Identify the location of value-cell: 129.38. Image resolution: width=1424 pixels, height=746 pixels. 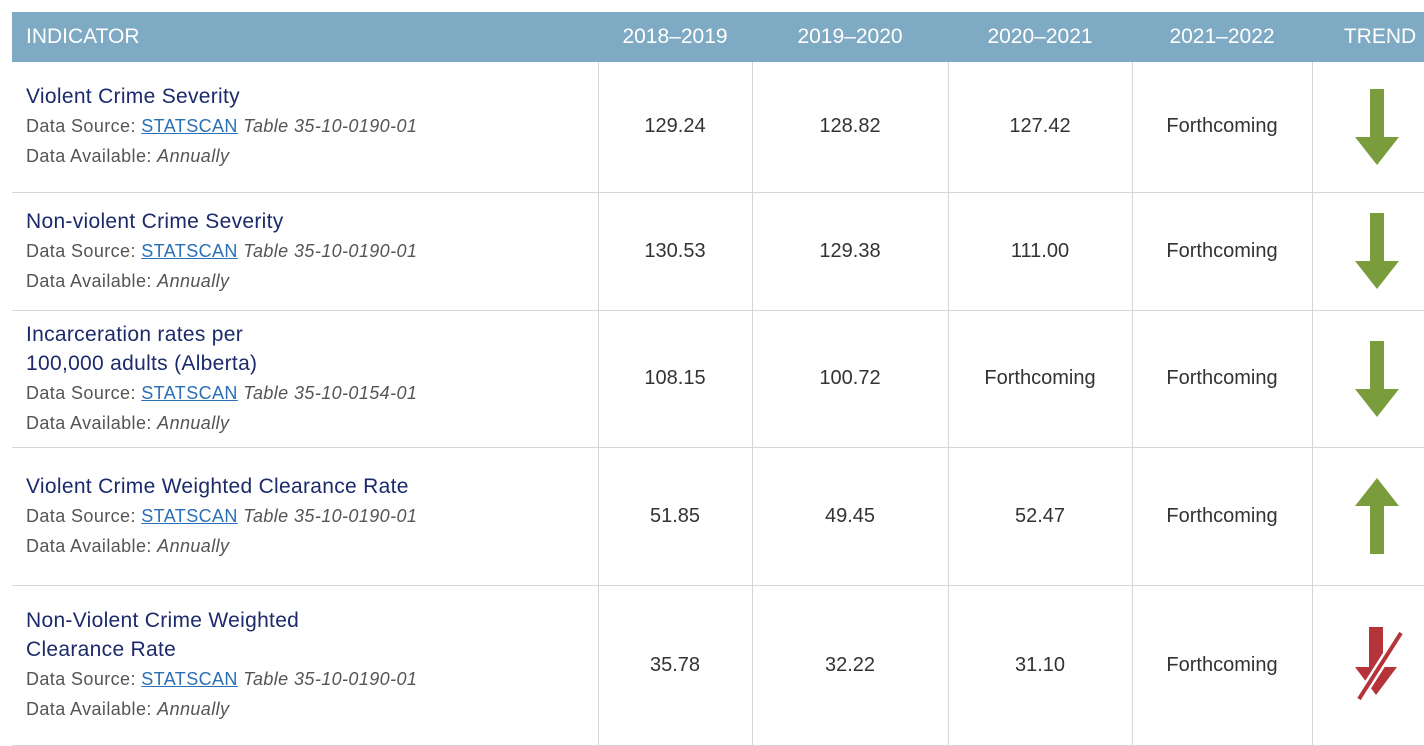
(849, 251).